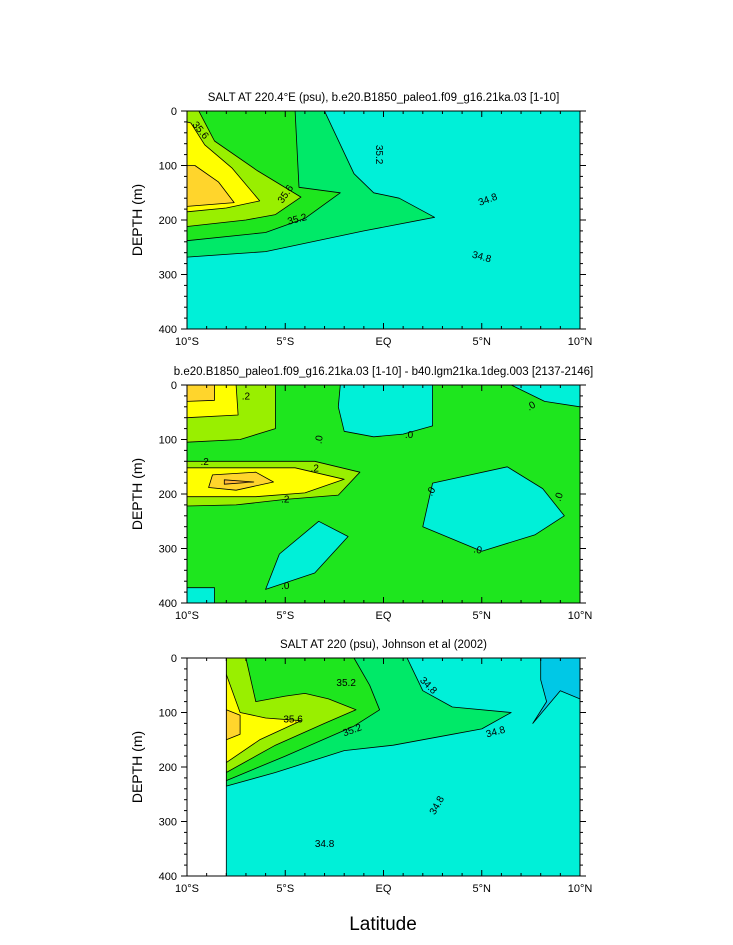 This screenshot has width=733, height=945. What do you see at coordinates (293, 720) in the screenshot?
I see `contour-label: 35.6` at bounding box center [293, 720].